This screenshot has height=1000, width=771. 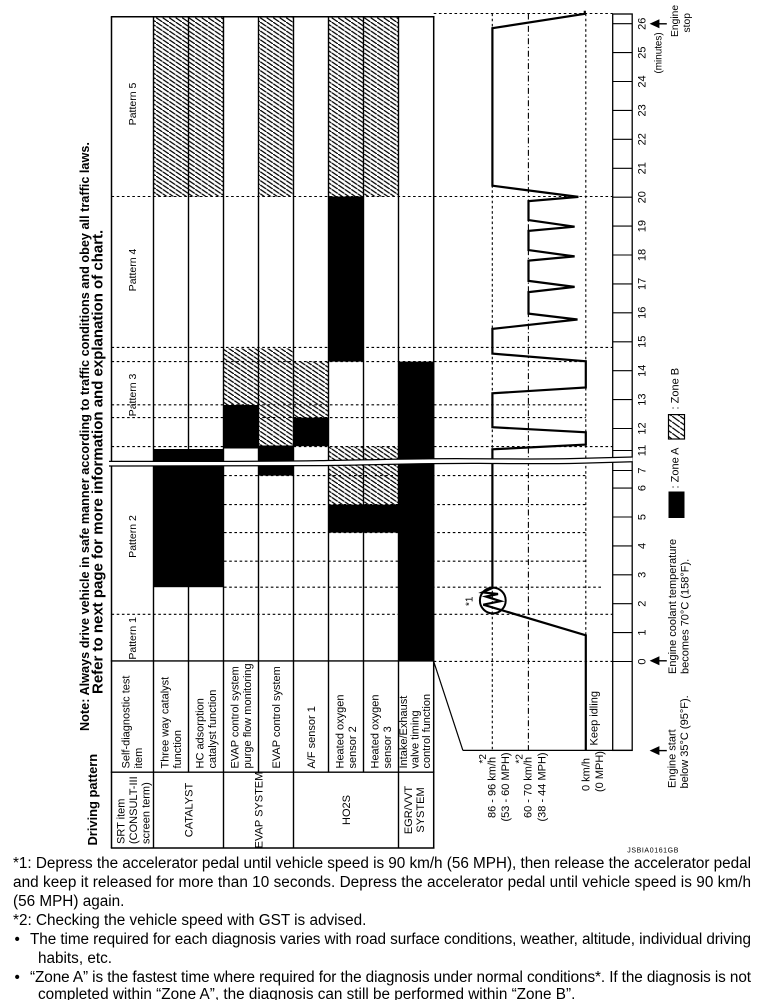 What do you see at coordinates (260, 810) in the screenshot?
I see `svg-text: EVAP SYSTEM` at bounding box center [260, 810].